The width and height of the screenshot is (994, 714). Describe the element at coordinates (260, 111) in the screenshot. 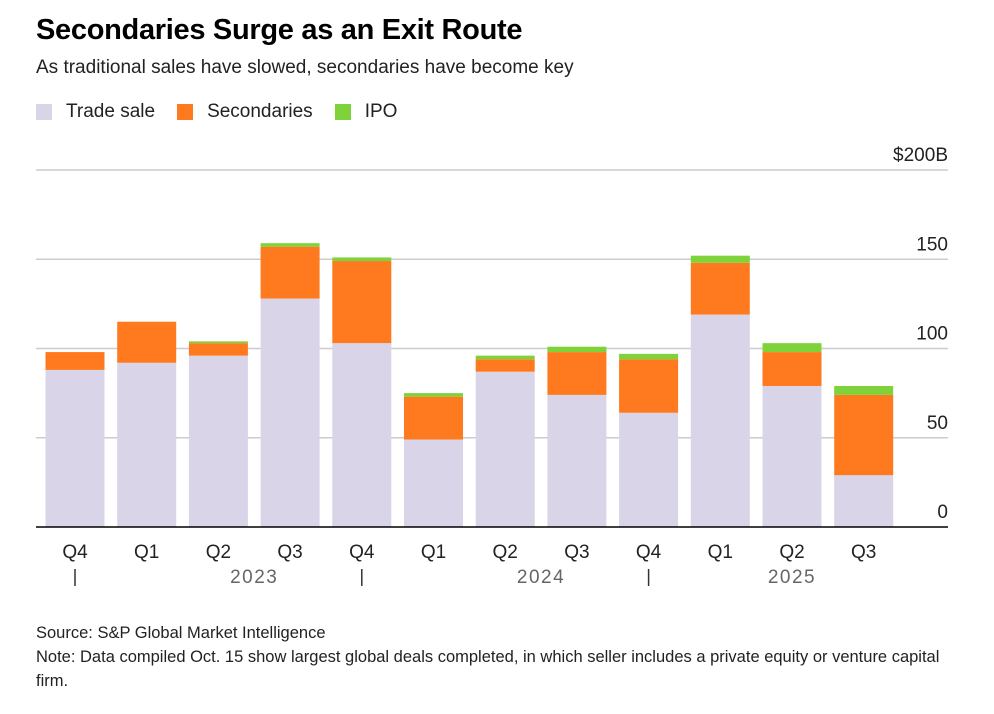

I see `legend-label-secondaries: Secondaries` at that location.